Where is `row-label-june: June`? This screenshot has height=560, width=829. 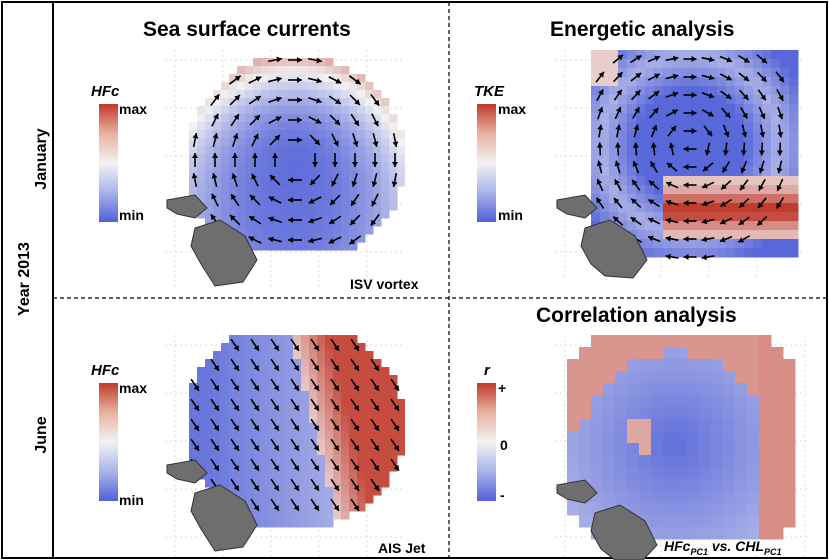
row-label-june: June is located at coordinates (41, 435).